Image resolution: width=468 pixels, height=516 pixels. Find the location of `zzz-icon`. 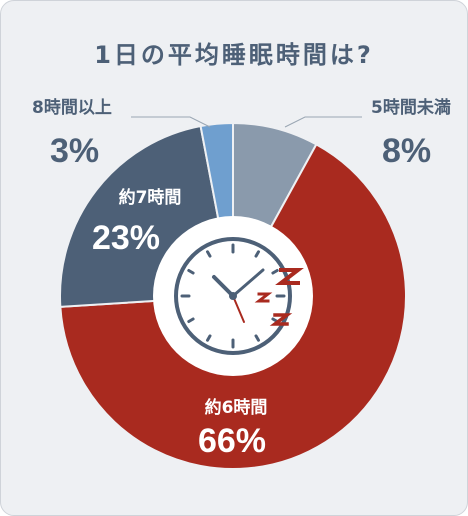

zzz-icon is located at coordinates (279, 297).